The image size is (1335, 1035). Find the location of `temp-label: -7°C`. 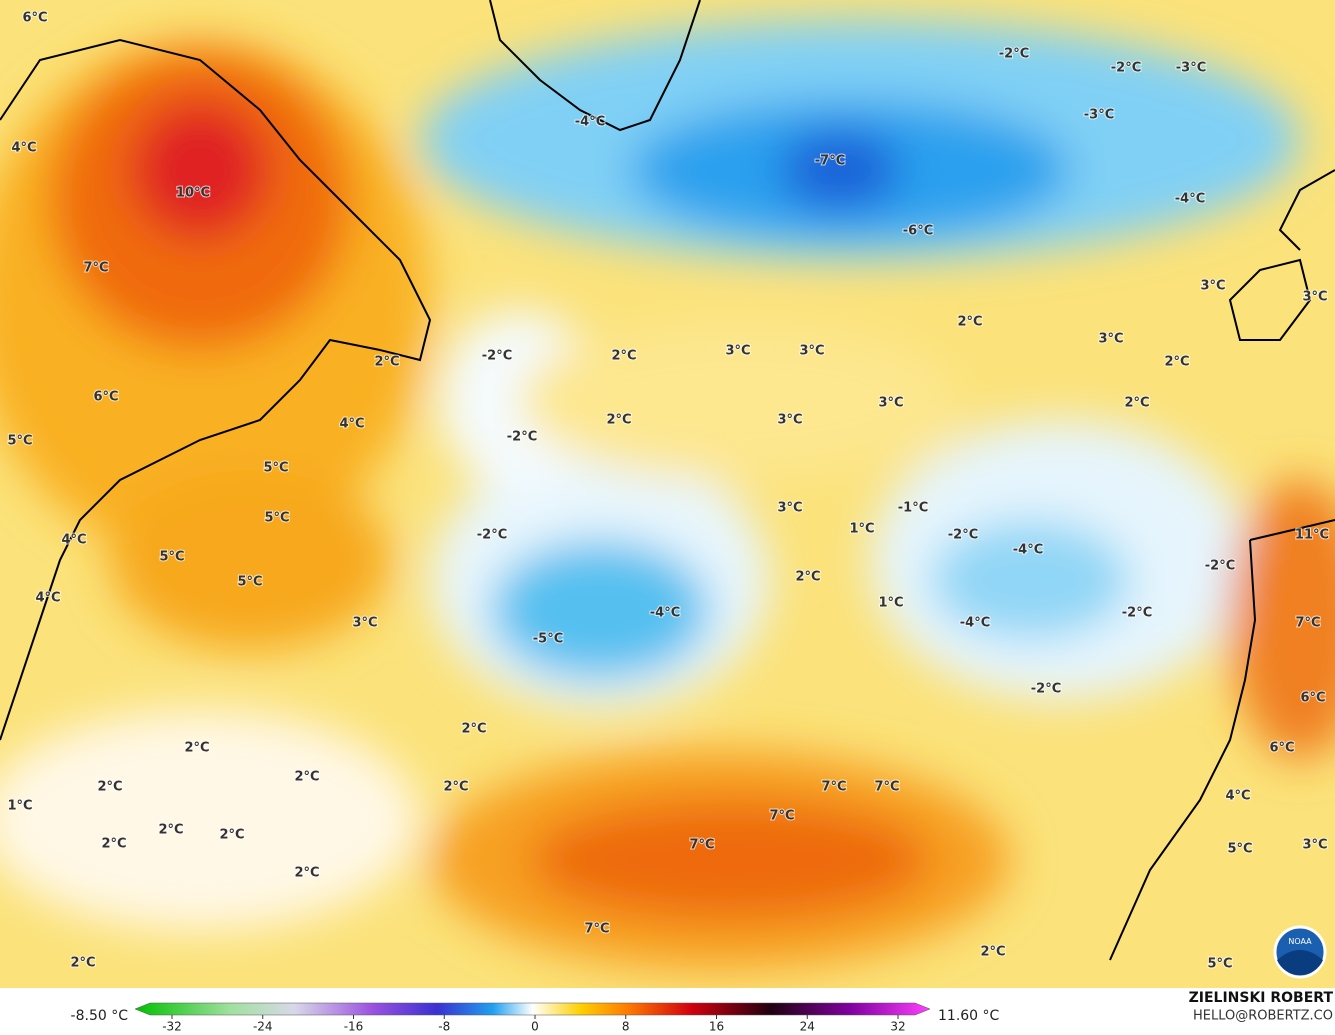

temp-label: -7°C is located at coordinates (830, 161).